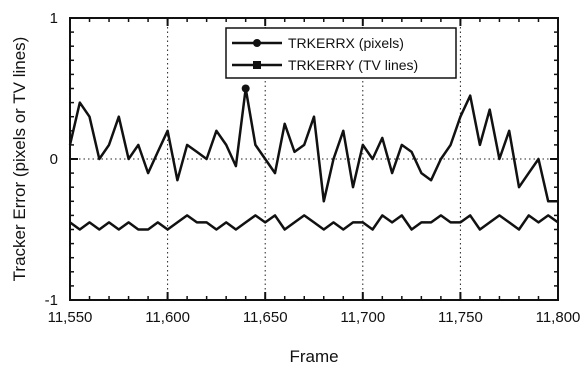 The image size is (582, 375). What do you see at coordinates (314, 222) in the screenshot?
I see `series-line-trkerry` at bounding box center [314, 222].